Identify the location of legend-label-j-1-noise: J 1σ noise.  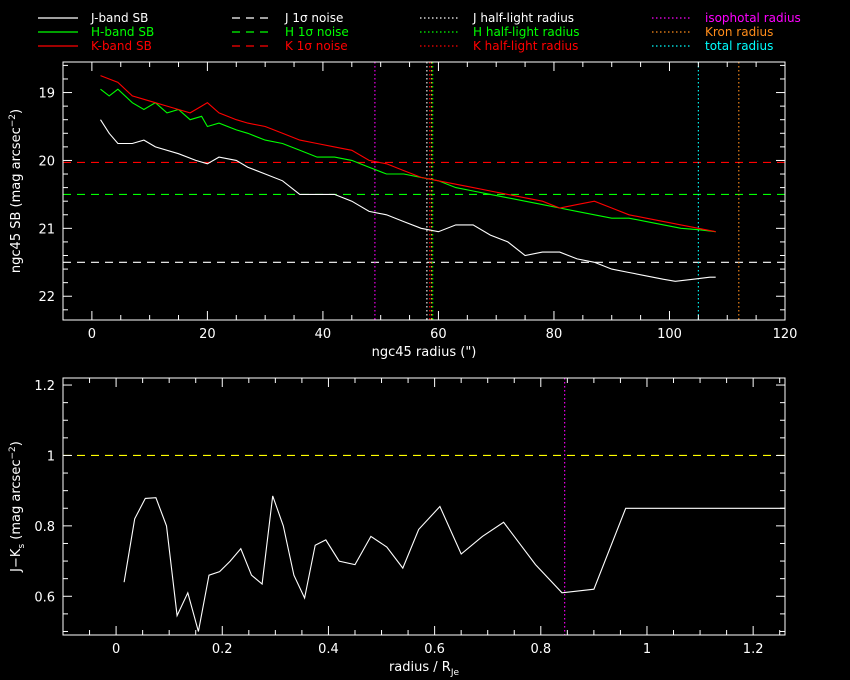
(313, 18).